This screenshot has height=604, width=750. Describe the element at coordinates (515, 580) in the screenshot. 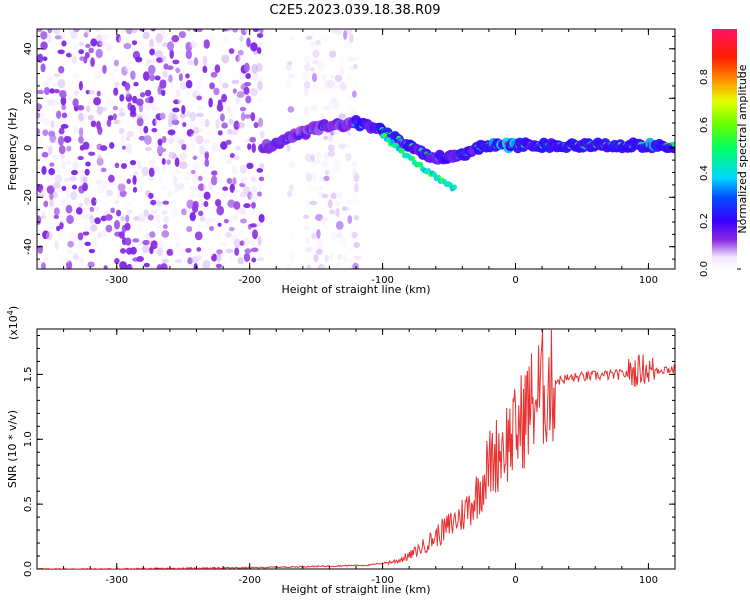

I see `snr-x-tick-label: 0` at that location.